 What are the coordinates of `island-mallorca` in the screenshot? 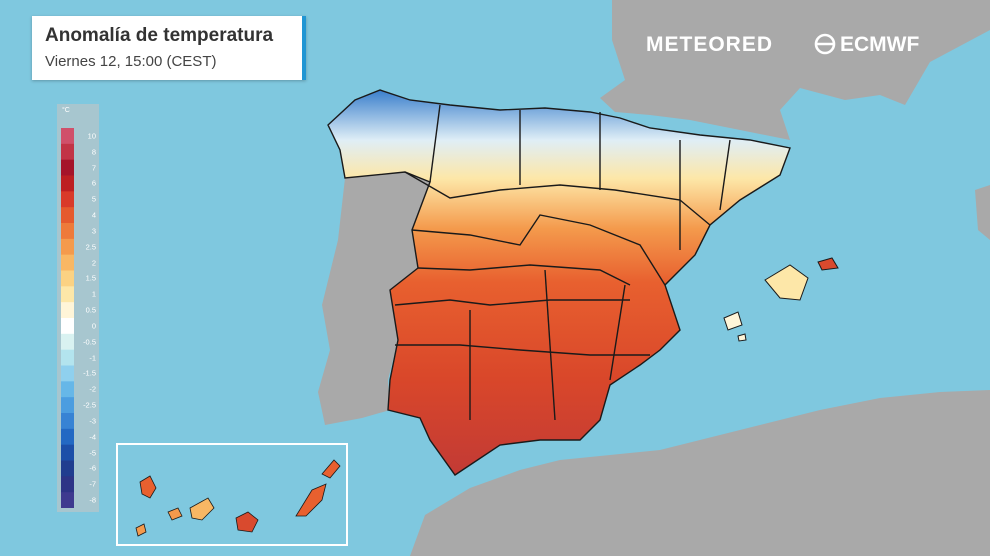 It's located at (786, 282).